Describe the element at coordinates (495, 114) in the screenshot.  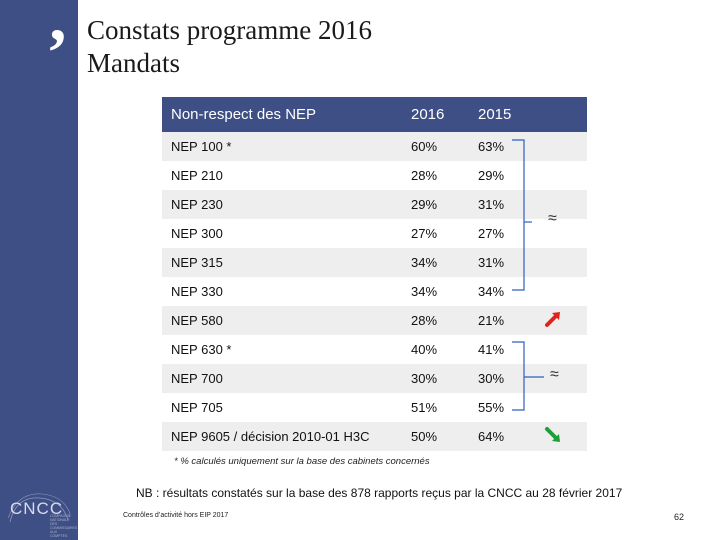
I see `header-2015: 2015` at that location.